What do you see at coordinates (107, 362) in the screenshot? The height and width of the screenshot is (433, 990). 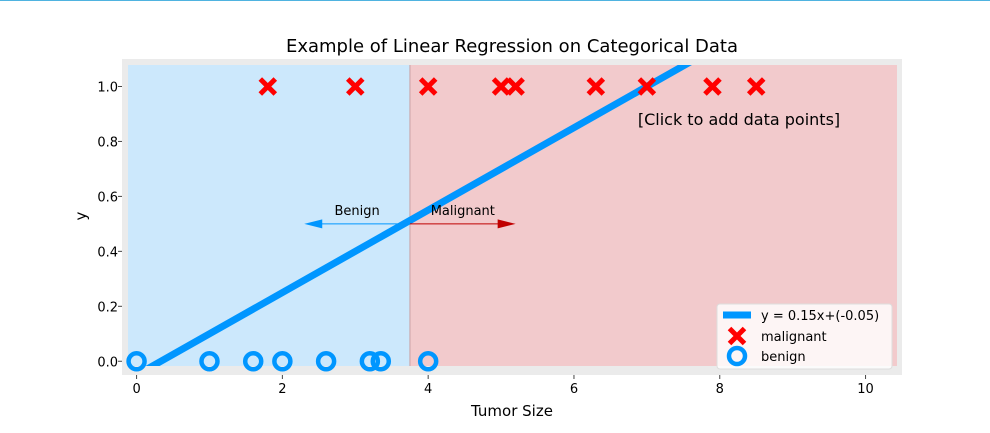 I see `y-tick-label: 0.0` at bounding box center [107, 362].